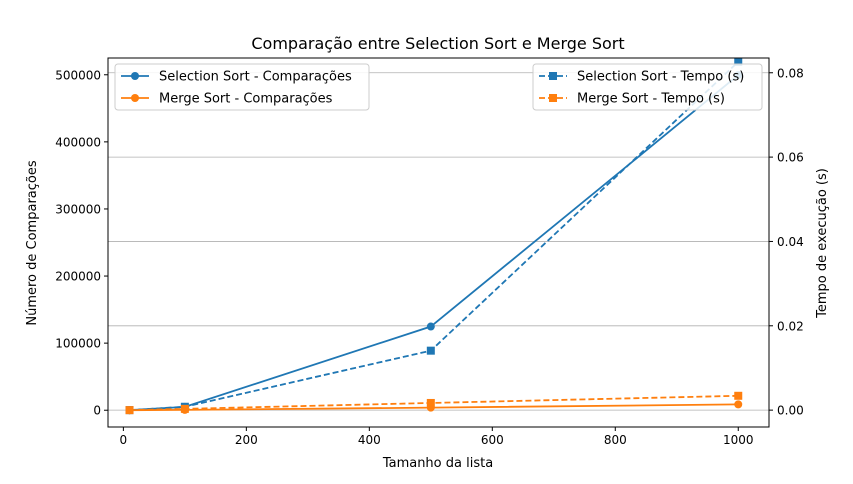 The image size is (853, 484). I want to click on x-tick-label-5: 1000, so click(738, 440).